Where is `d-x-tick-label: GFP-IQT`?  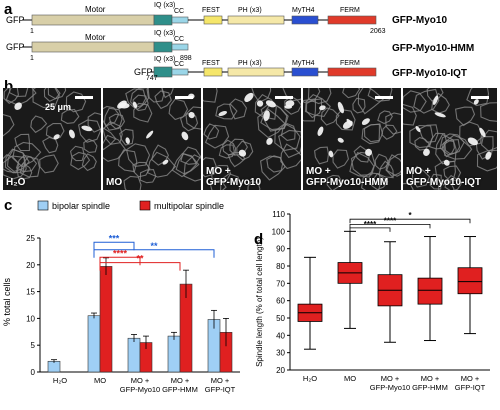
d-x-tick-label: GFP-IQT is located at coordinates (470, 387).